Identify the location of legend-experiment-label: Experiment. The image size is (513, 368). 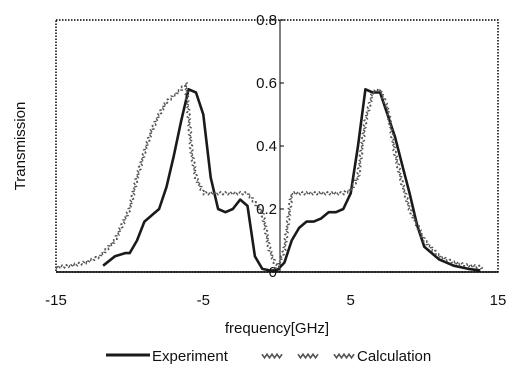
(190, 356).